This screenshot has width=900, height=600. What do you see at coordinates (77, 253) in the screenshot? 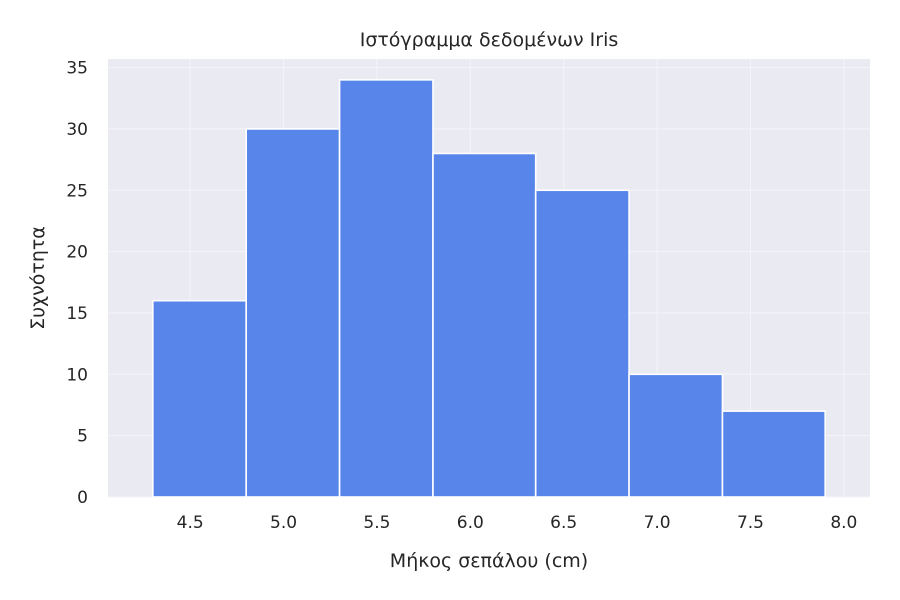
I see `y-tick-label: 20` at bounding box center [77, 253].